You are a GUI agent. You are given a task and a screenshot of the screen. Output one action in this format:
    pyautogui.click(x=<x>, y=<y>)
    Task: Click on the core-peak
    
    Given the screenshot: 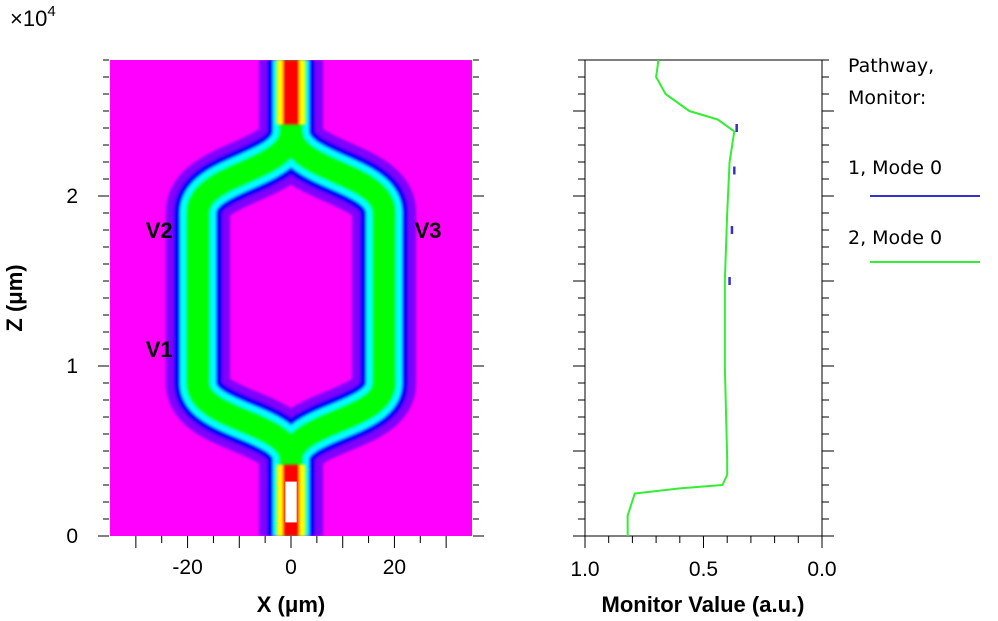 What is the action you would take?
    pyautogui.click(x=291, y=502)
    